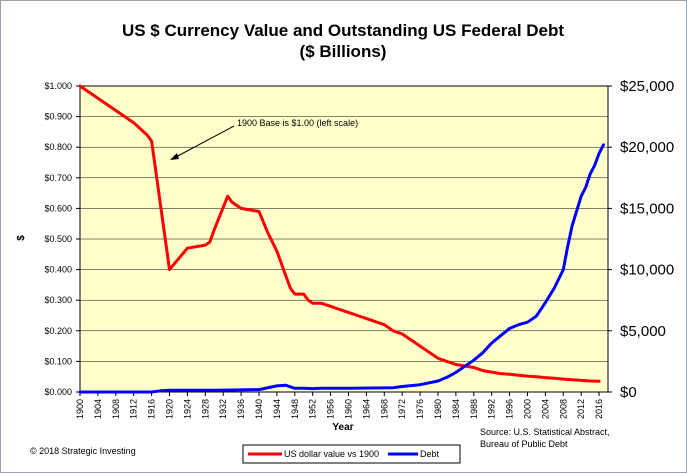  I want to click on x-tick-label: 1948, so click(295, 409).